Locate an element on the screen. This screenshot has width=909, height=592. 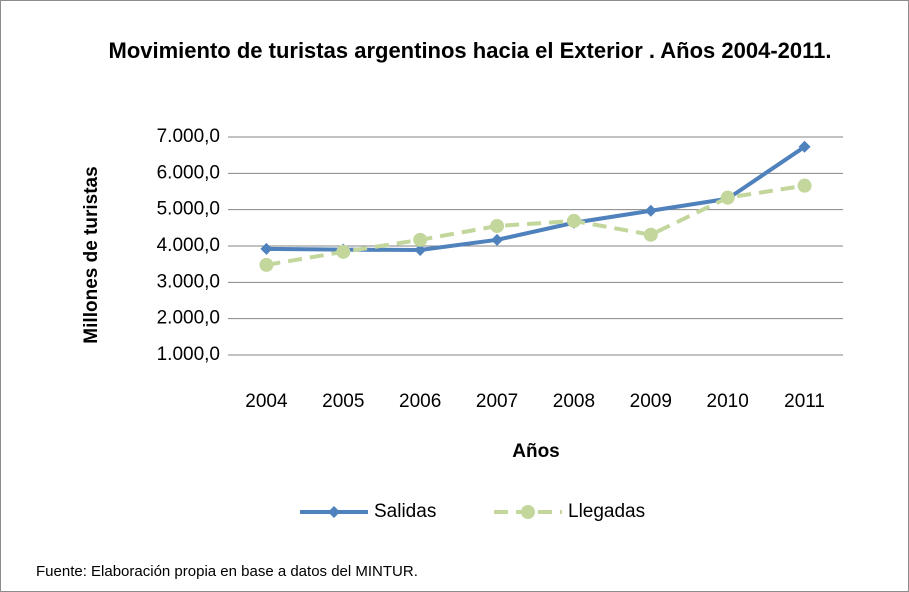
y-tick-label: 3.000,0 is located at coordinates (188, 281).